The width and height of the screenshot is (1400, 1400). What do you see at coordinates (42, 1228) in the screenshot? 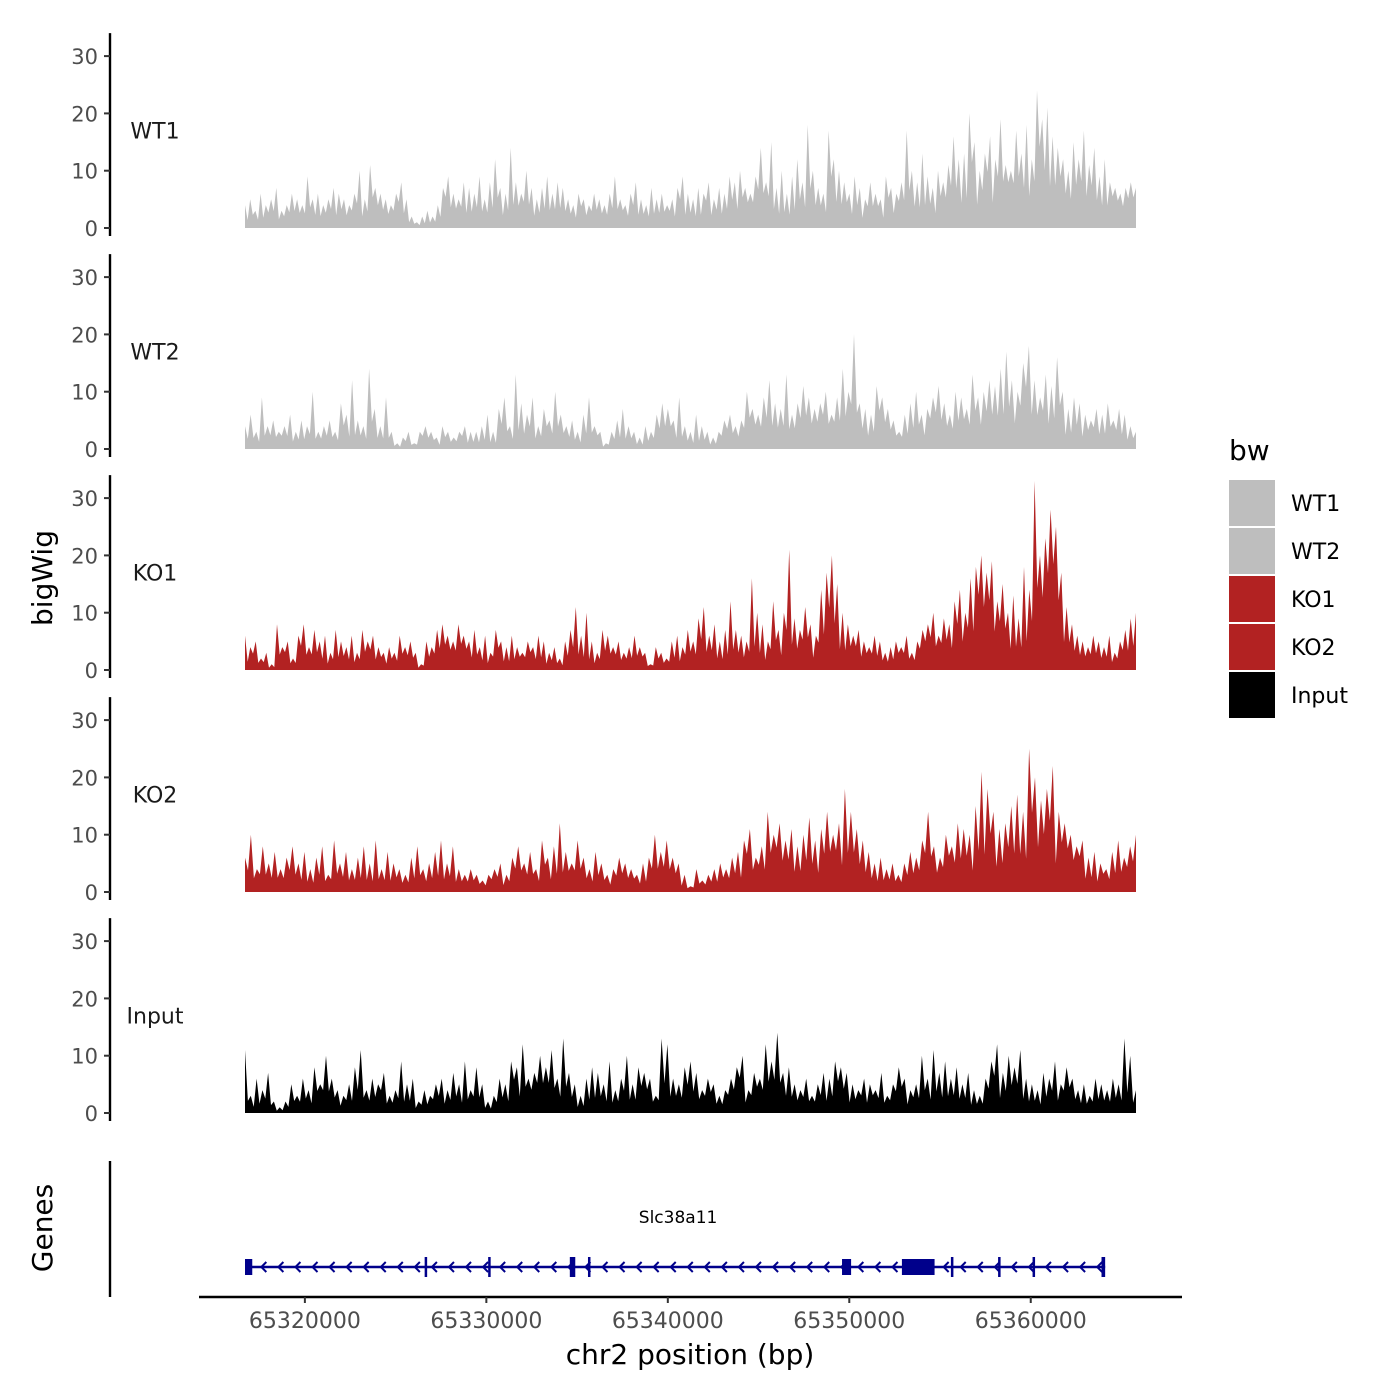
I see `genes-track-label: Genes` at bounding box center [42, 1228].